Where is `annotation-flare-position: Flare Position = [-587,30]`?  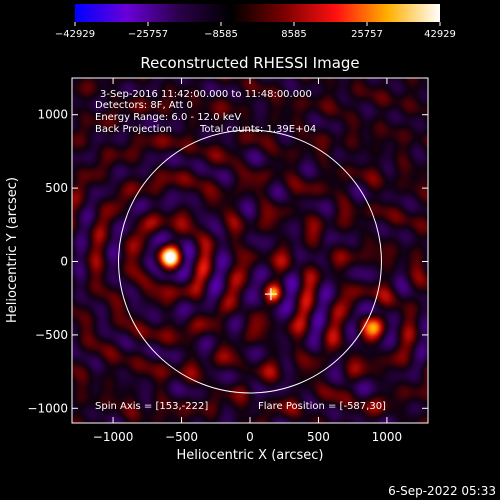
annotation-flare-position: Flare Position = [-587,30] is located at coordinates (322, 406).